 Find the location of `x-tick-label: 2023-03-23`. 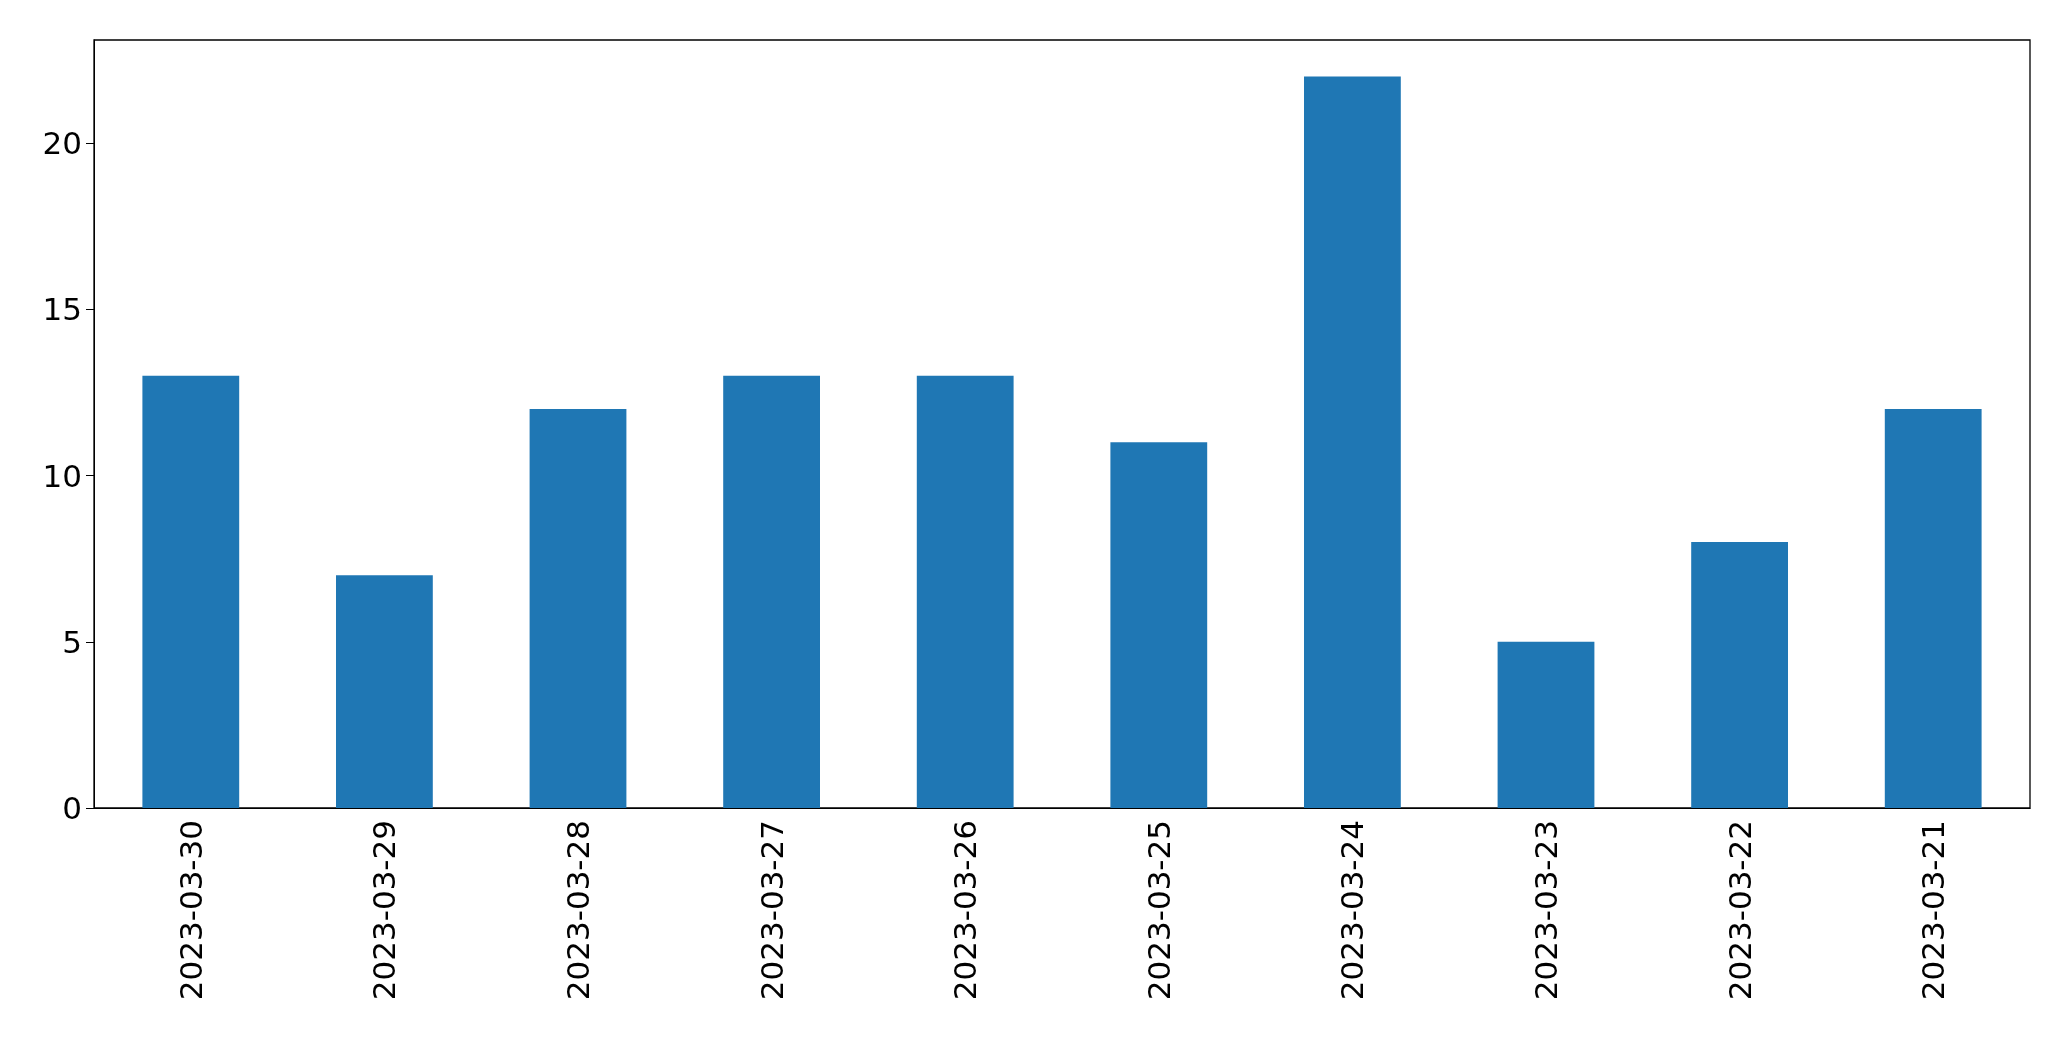

x-tick-label: 2023-03-23 is located at coordinates (1546, 910).